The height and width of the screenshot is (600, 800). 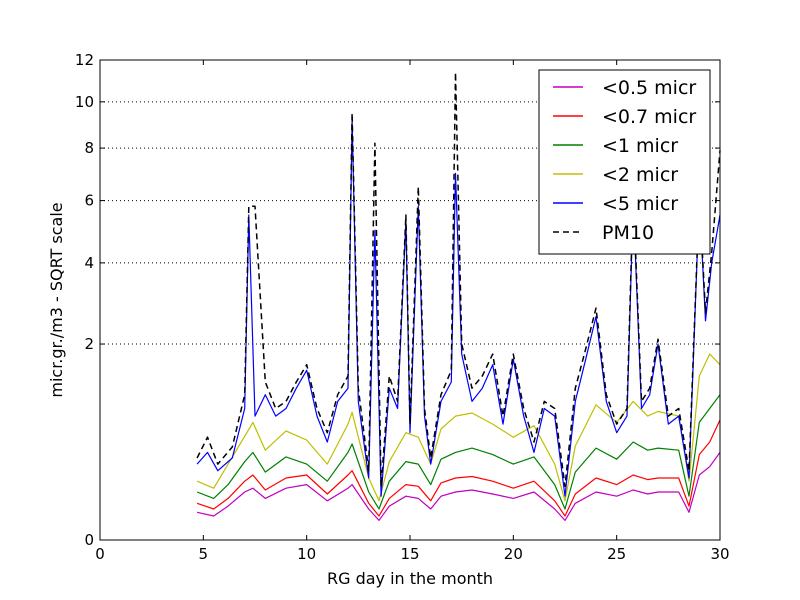 I want to click on y-tick-label: 2, so click(x=89, y=344).